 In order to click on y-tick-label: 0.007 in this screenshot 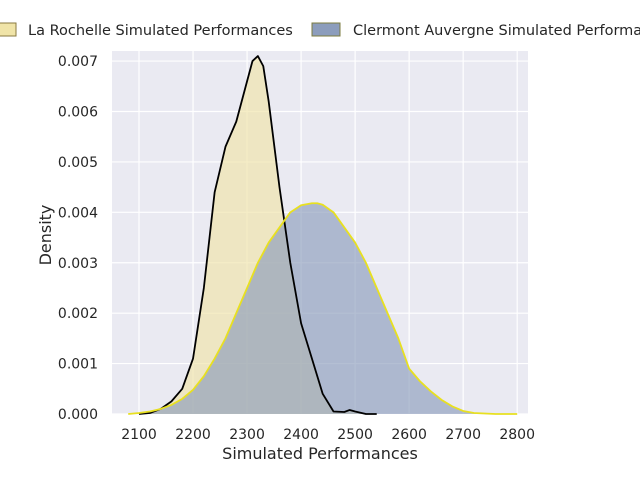, I will do `click(78, 62)`.